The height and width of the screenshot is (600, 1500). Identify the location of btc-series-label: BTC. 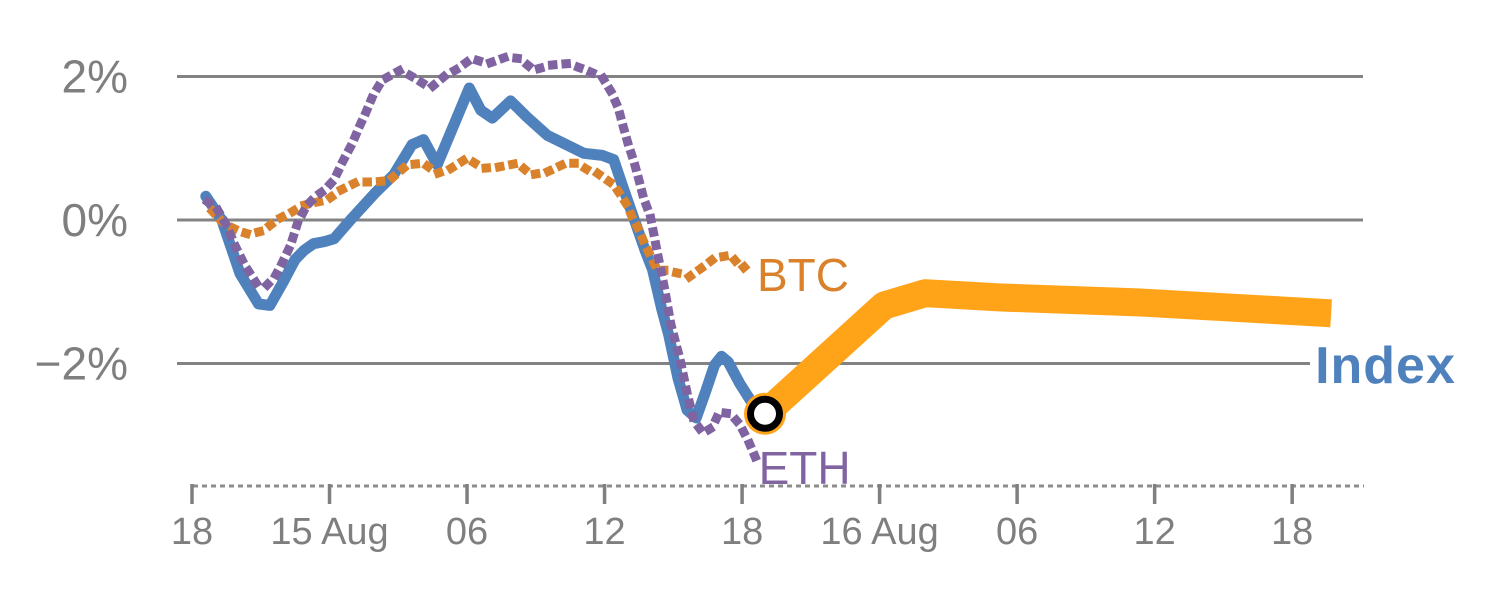
(802, 275).